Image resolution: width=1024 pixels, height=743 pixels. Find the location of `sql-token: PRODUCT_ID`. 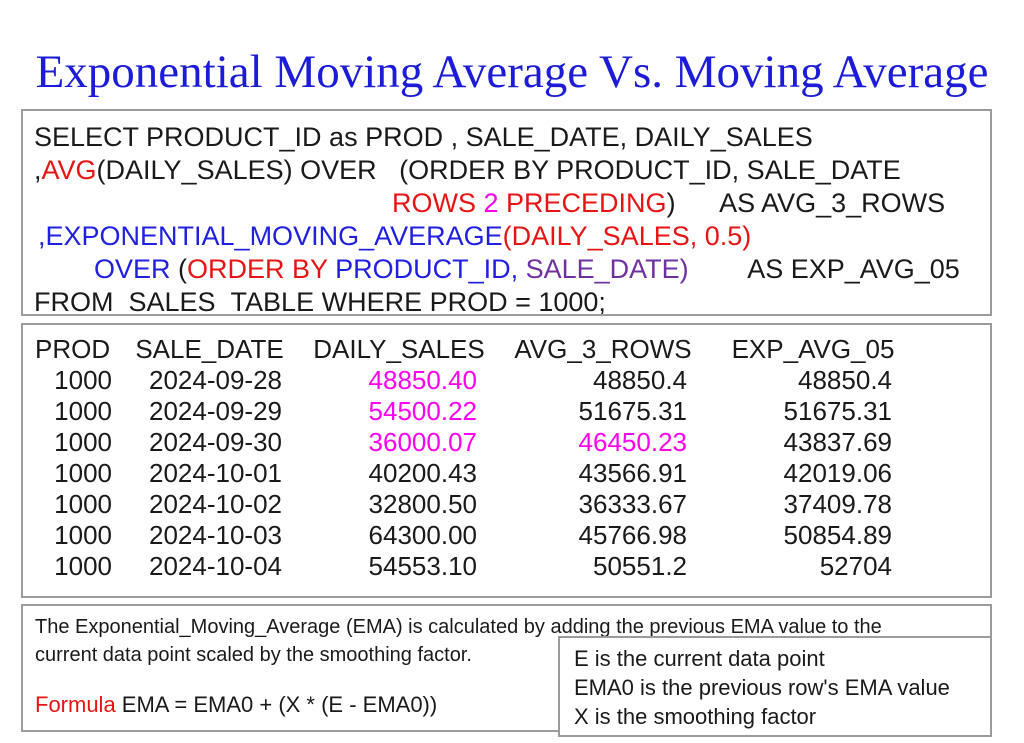

sql-token: PRODUCT_ID is located at coordinates (423, 269).